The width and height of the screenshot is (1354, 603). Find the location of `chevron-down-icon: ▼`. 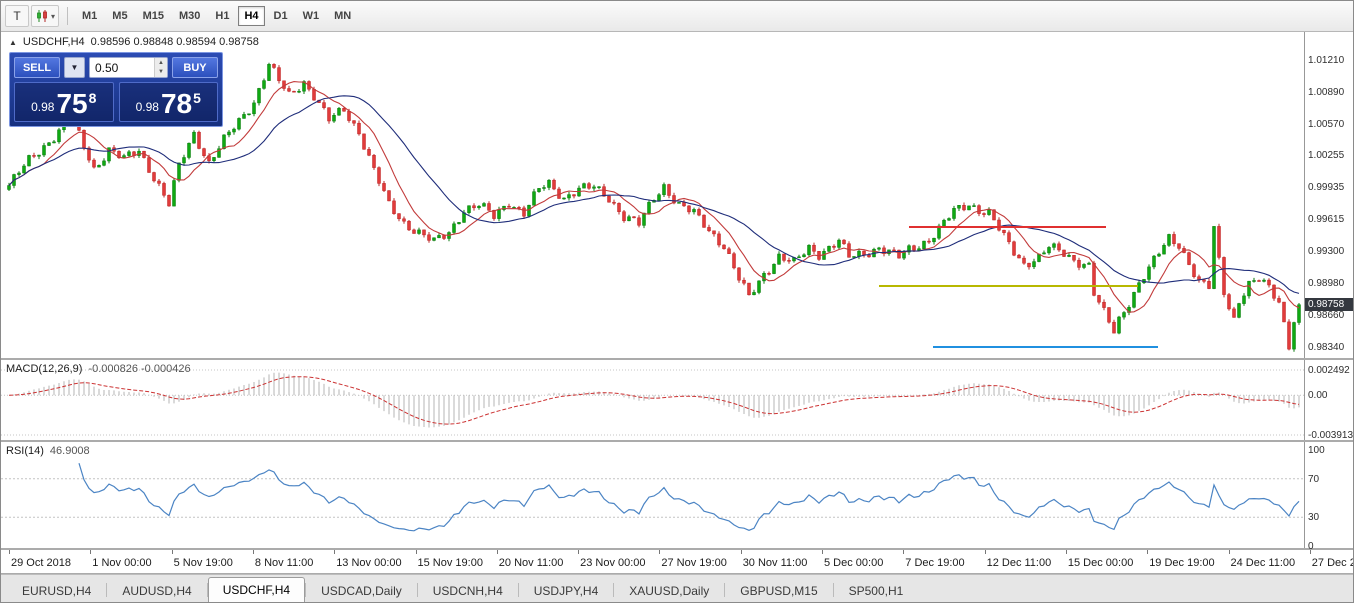

chevron-down-icon: ▼ is located at coordinates (74, 67).